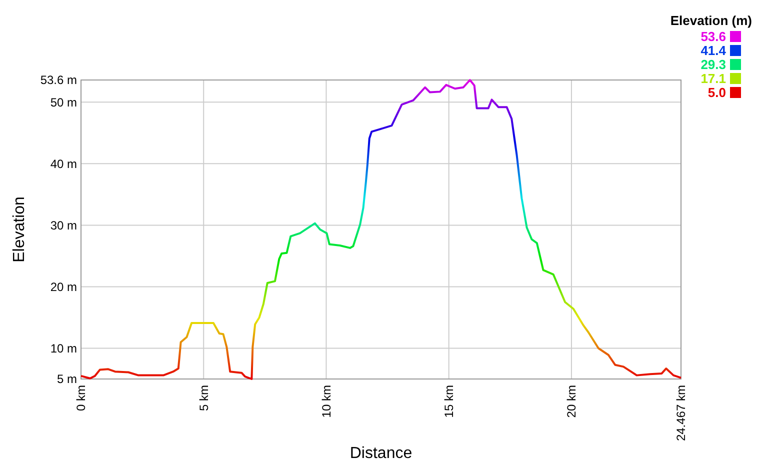 This screenshot has width=760, height=460. I want to click on y-tick-label: 50 m, so click(63, 102).